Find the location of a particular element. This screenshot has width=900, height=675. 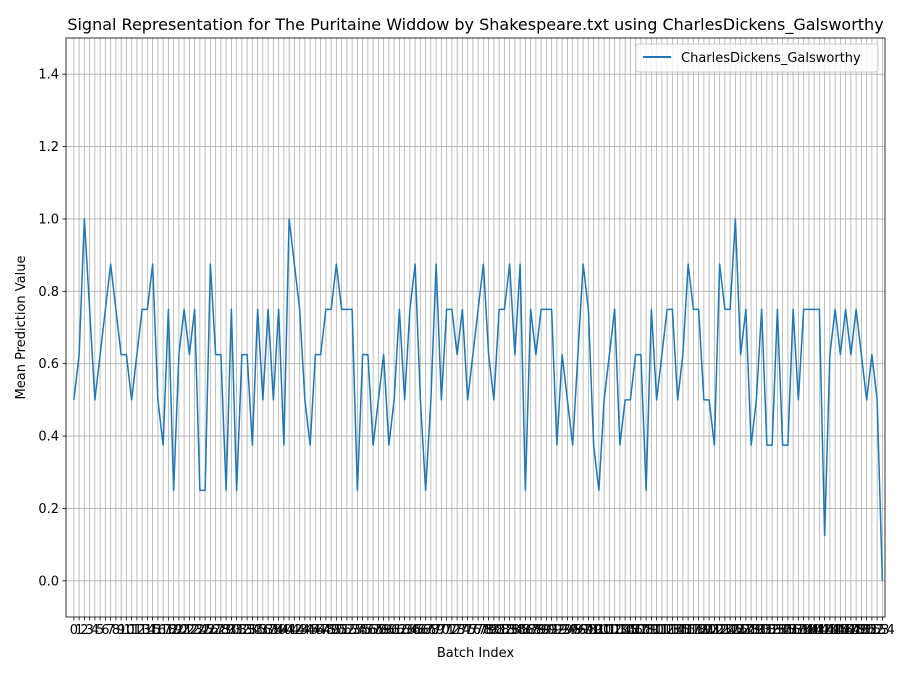

x-tick-label: 132 is located at coordinates (766, 630).